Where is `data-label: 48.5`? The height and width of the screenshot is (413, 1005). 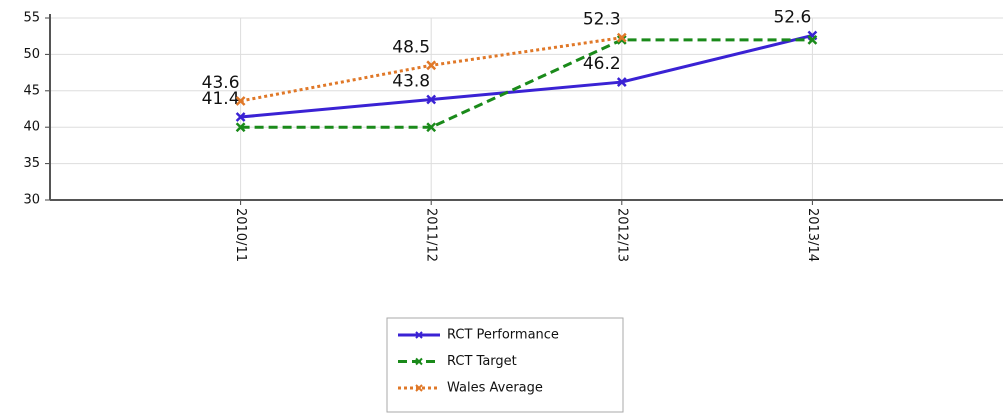
data-label: 48.5 is located at coordinates (411, 47).